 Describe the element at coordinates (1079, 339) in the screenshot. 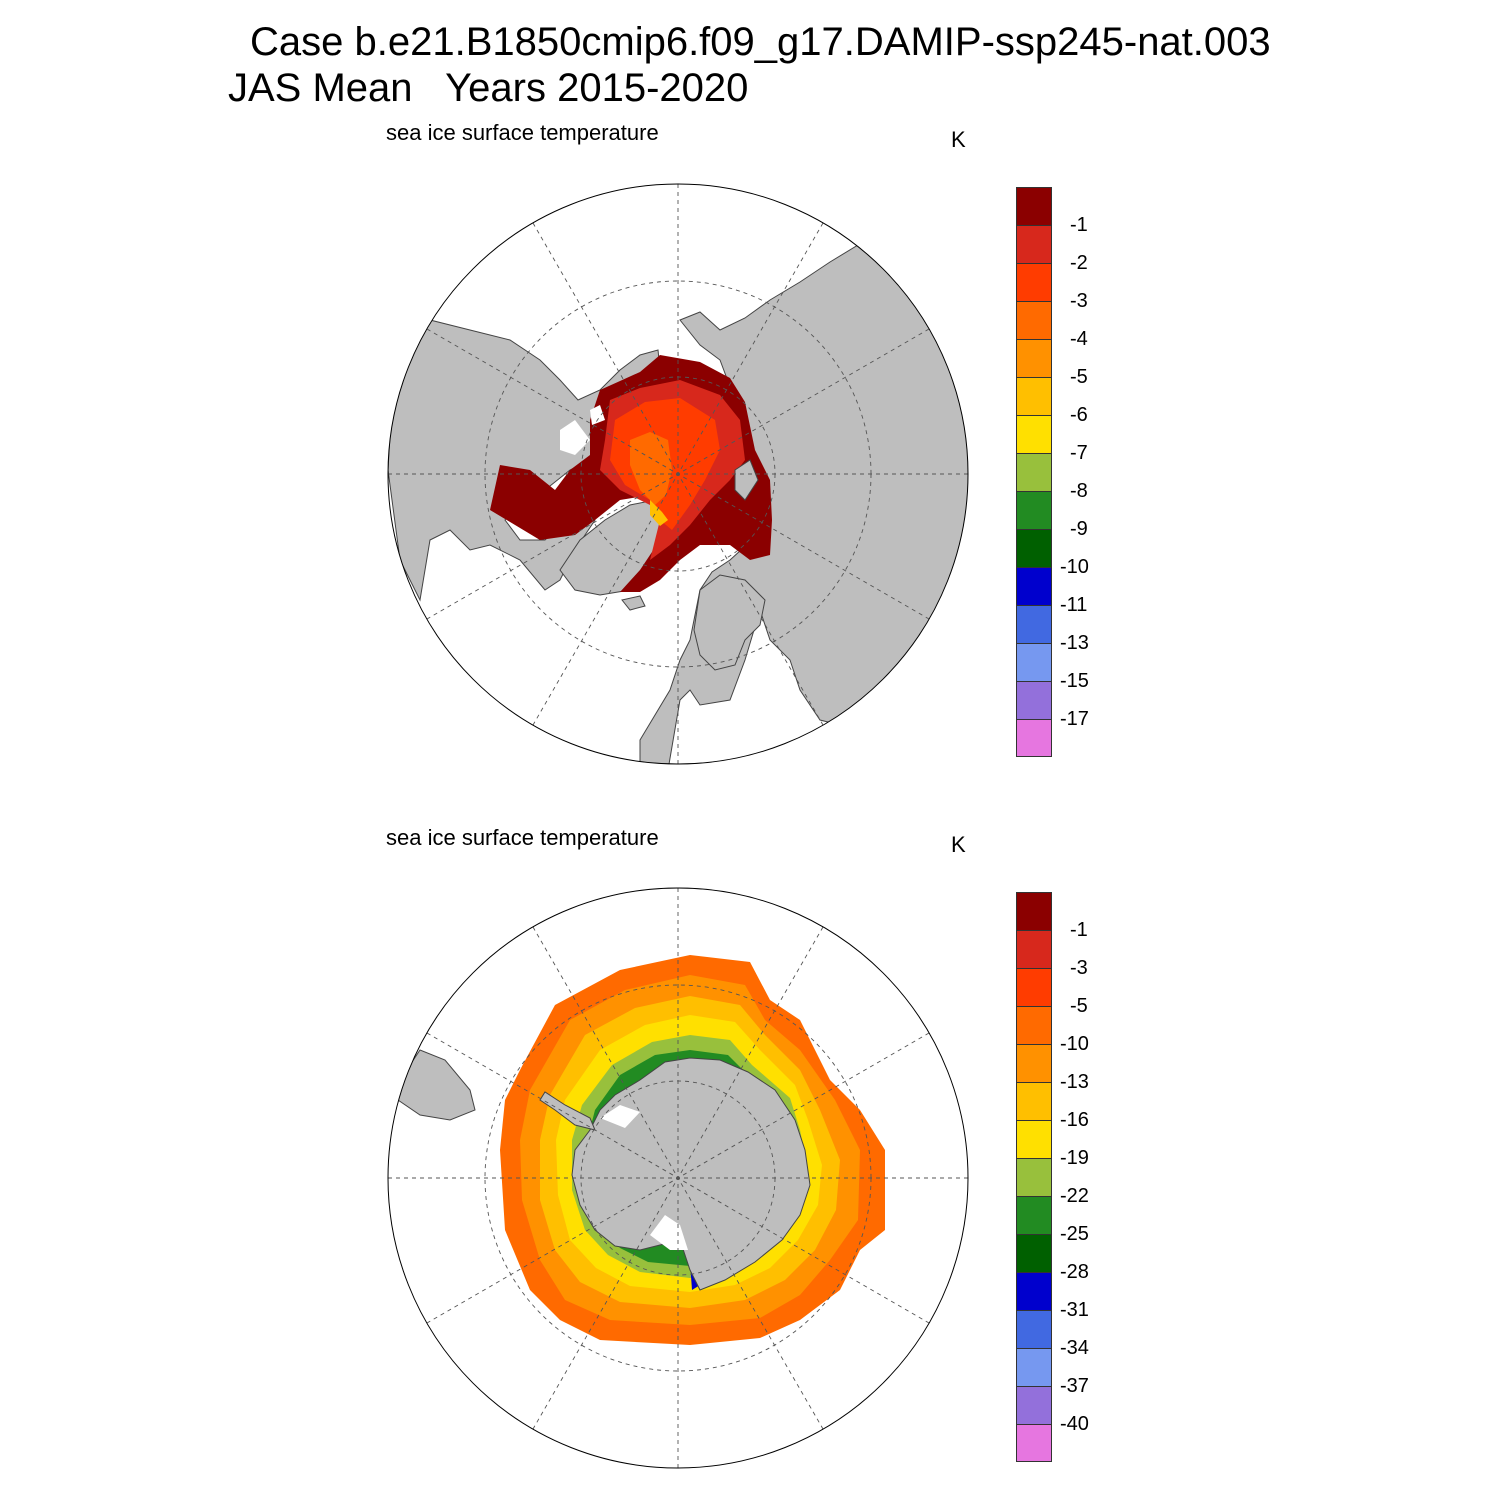

I see `north-colorbar-tick-label: -4` at that location.